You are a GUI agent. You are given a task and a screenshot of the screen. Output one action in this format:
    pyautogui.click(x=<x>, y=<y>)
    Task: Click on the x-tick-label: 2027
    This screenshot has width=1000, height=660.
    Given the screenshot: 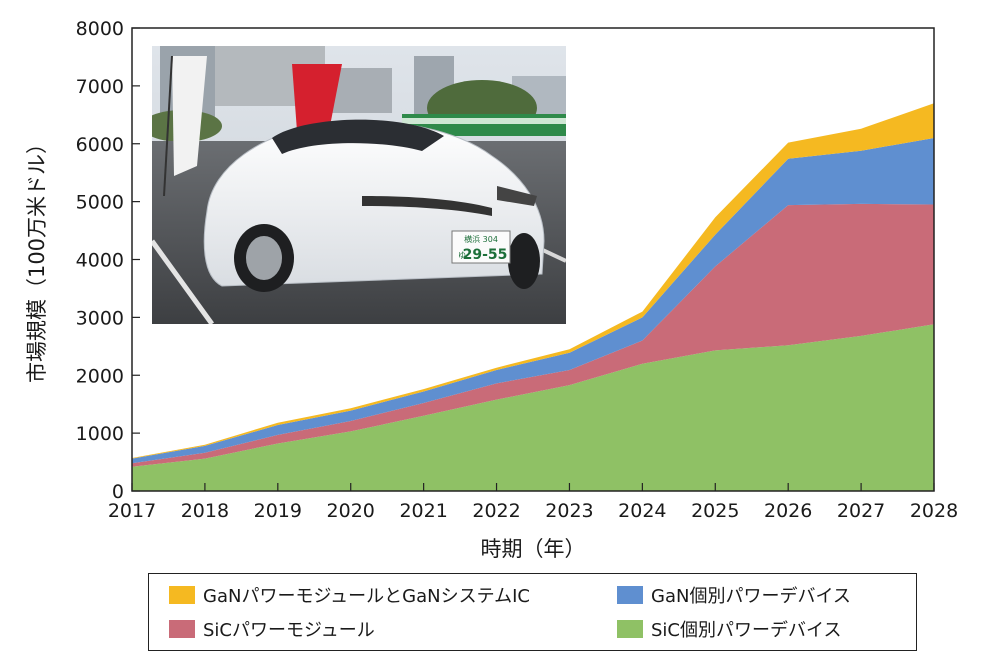 What is the action you would take?
    pyautogui.click(x=861, y=511)
    